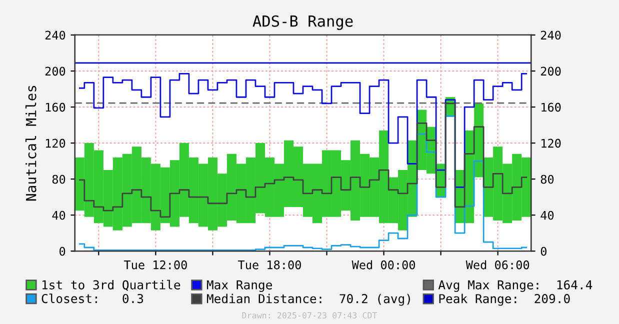 The image size is (619, 324). I want to click on y-tick-label: 160, so click(56, 107).